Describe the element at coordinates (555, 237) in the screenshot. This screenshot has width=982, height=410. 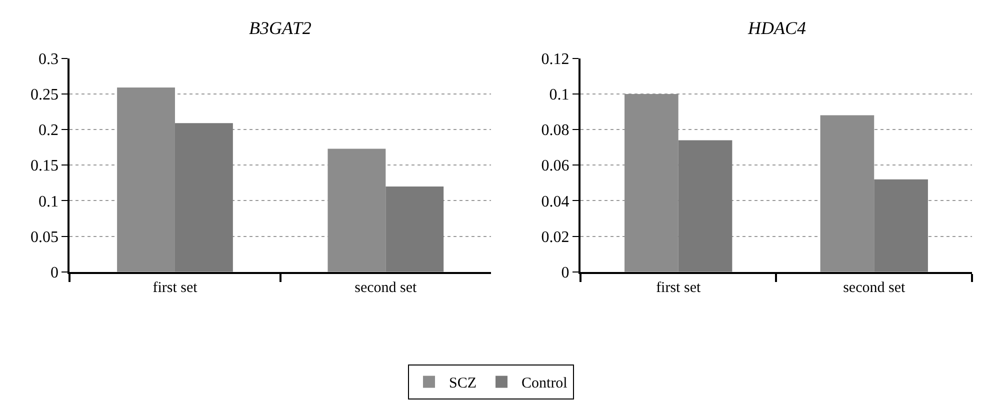
I see `y-tick-label: 0.02` at that location.